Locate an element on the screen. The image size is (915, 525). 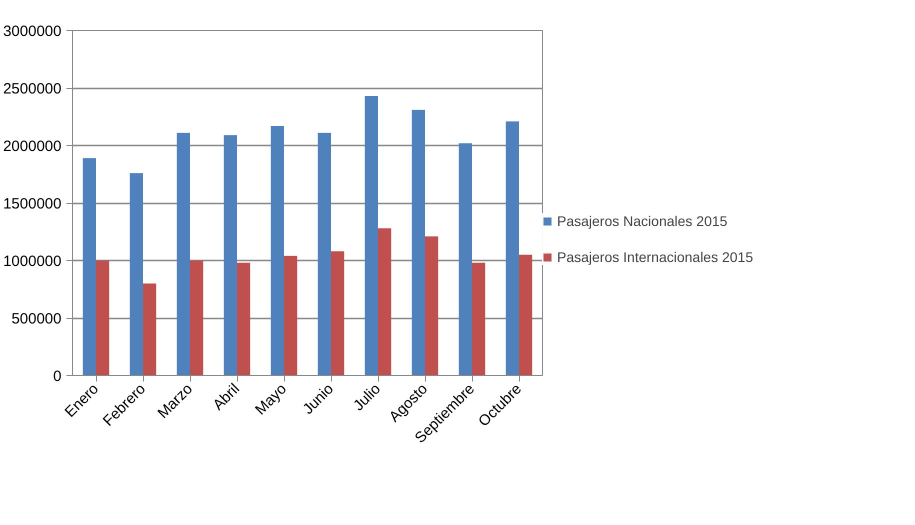
y-tick-label: 2000000 is located at coordinates (32, 146).